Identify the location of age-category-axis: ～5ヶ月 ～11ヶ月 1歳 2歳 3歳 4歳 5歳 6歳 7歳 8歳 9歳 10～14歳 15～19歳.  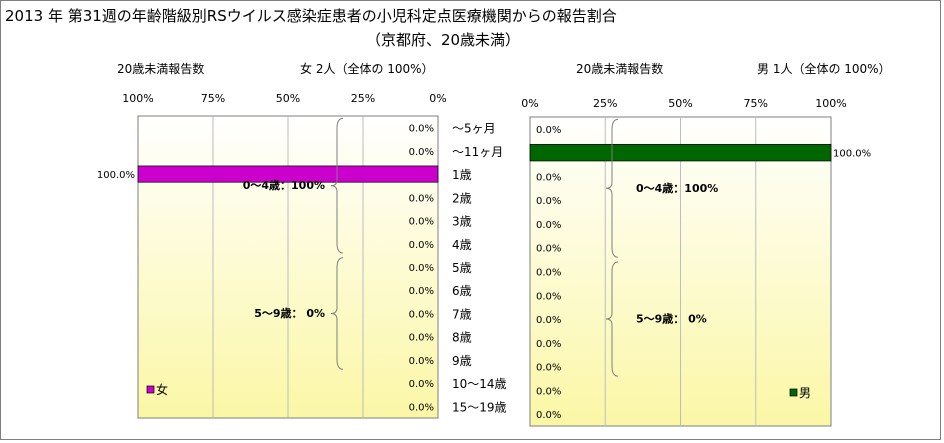
(479, 268).